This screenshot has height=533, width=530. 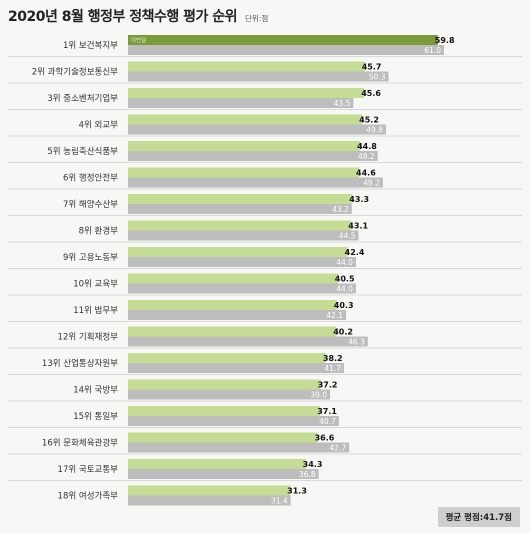 What do you see at coordinates (355, 252) in the screenshot?
I see `current-value-label: 42.4` at bounding box center [355, 252].